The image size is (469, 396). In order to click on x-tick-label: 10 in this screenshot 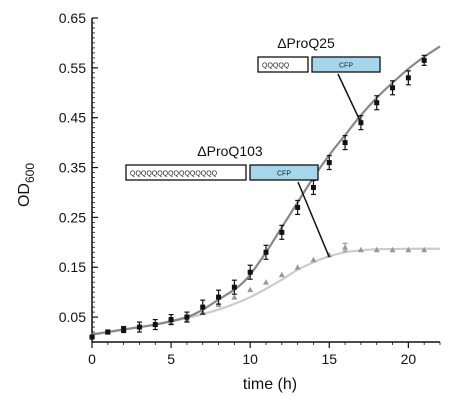, I will do `click(250, 359)`.